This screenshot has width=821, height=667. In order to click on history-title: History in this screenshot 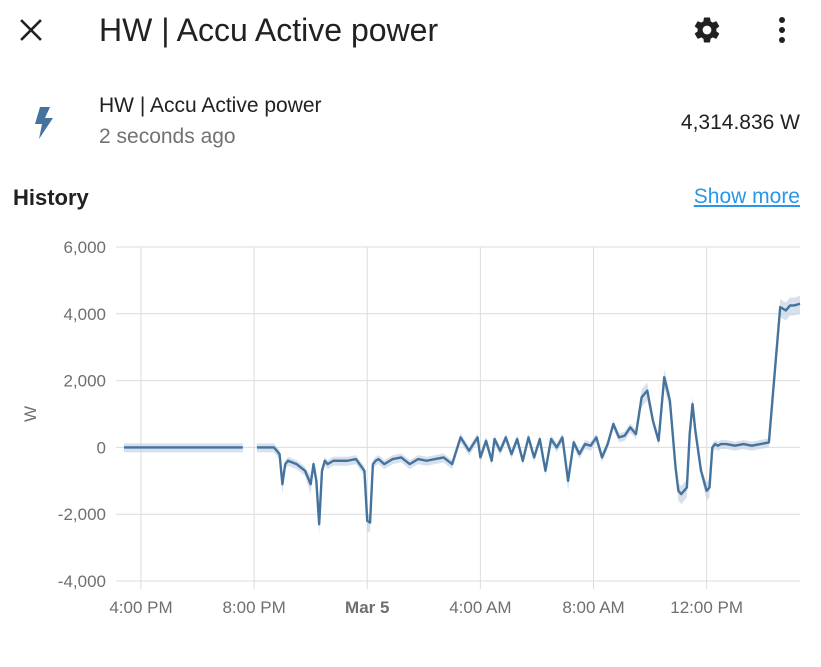, I will do `click(51, 197)`.